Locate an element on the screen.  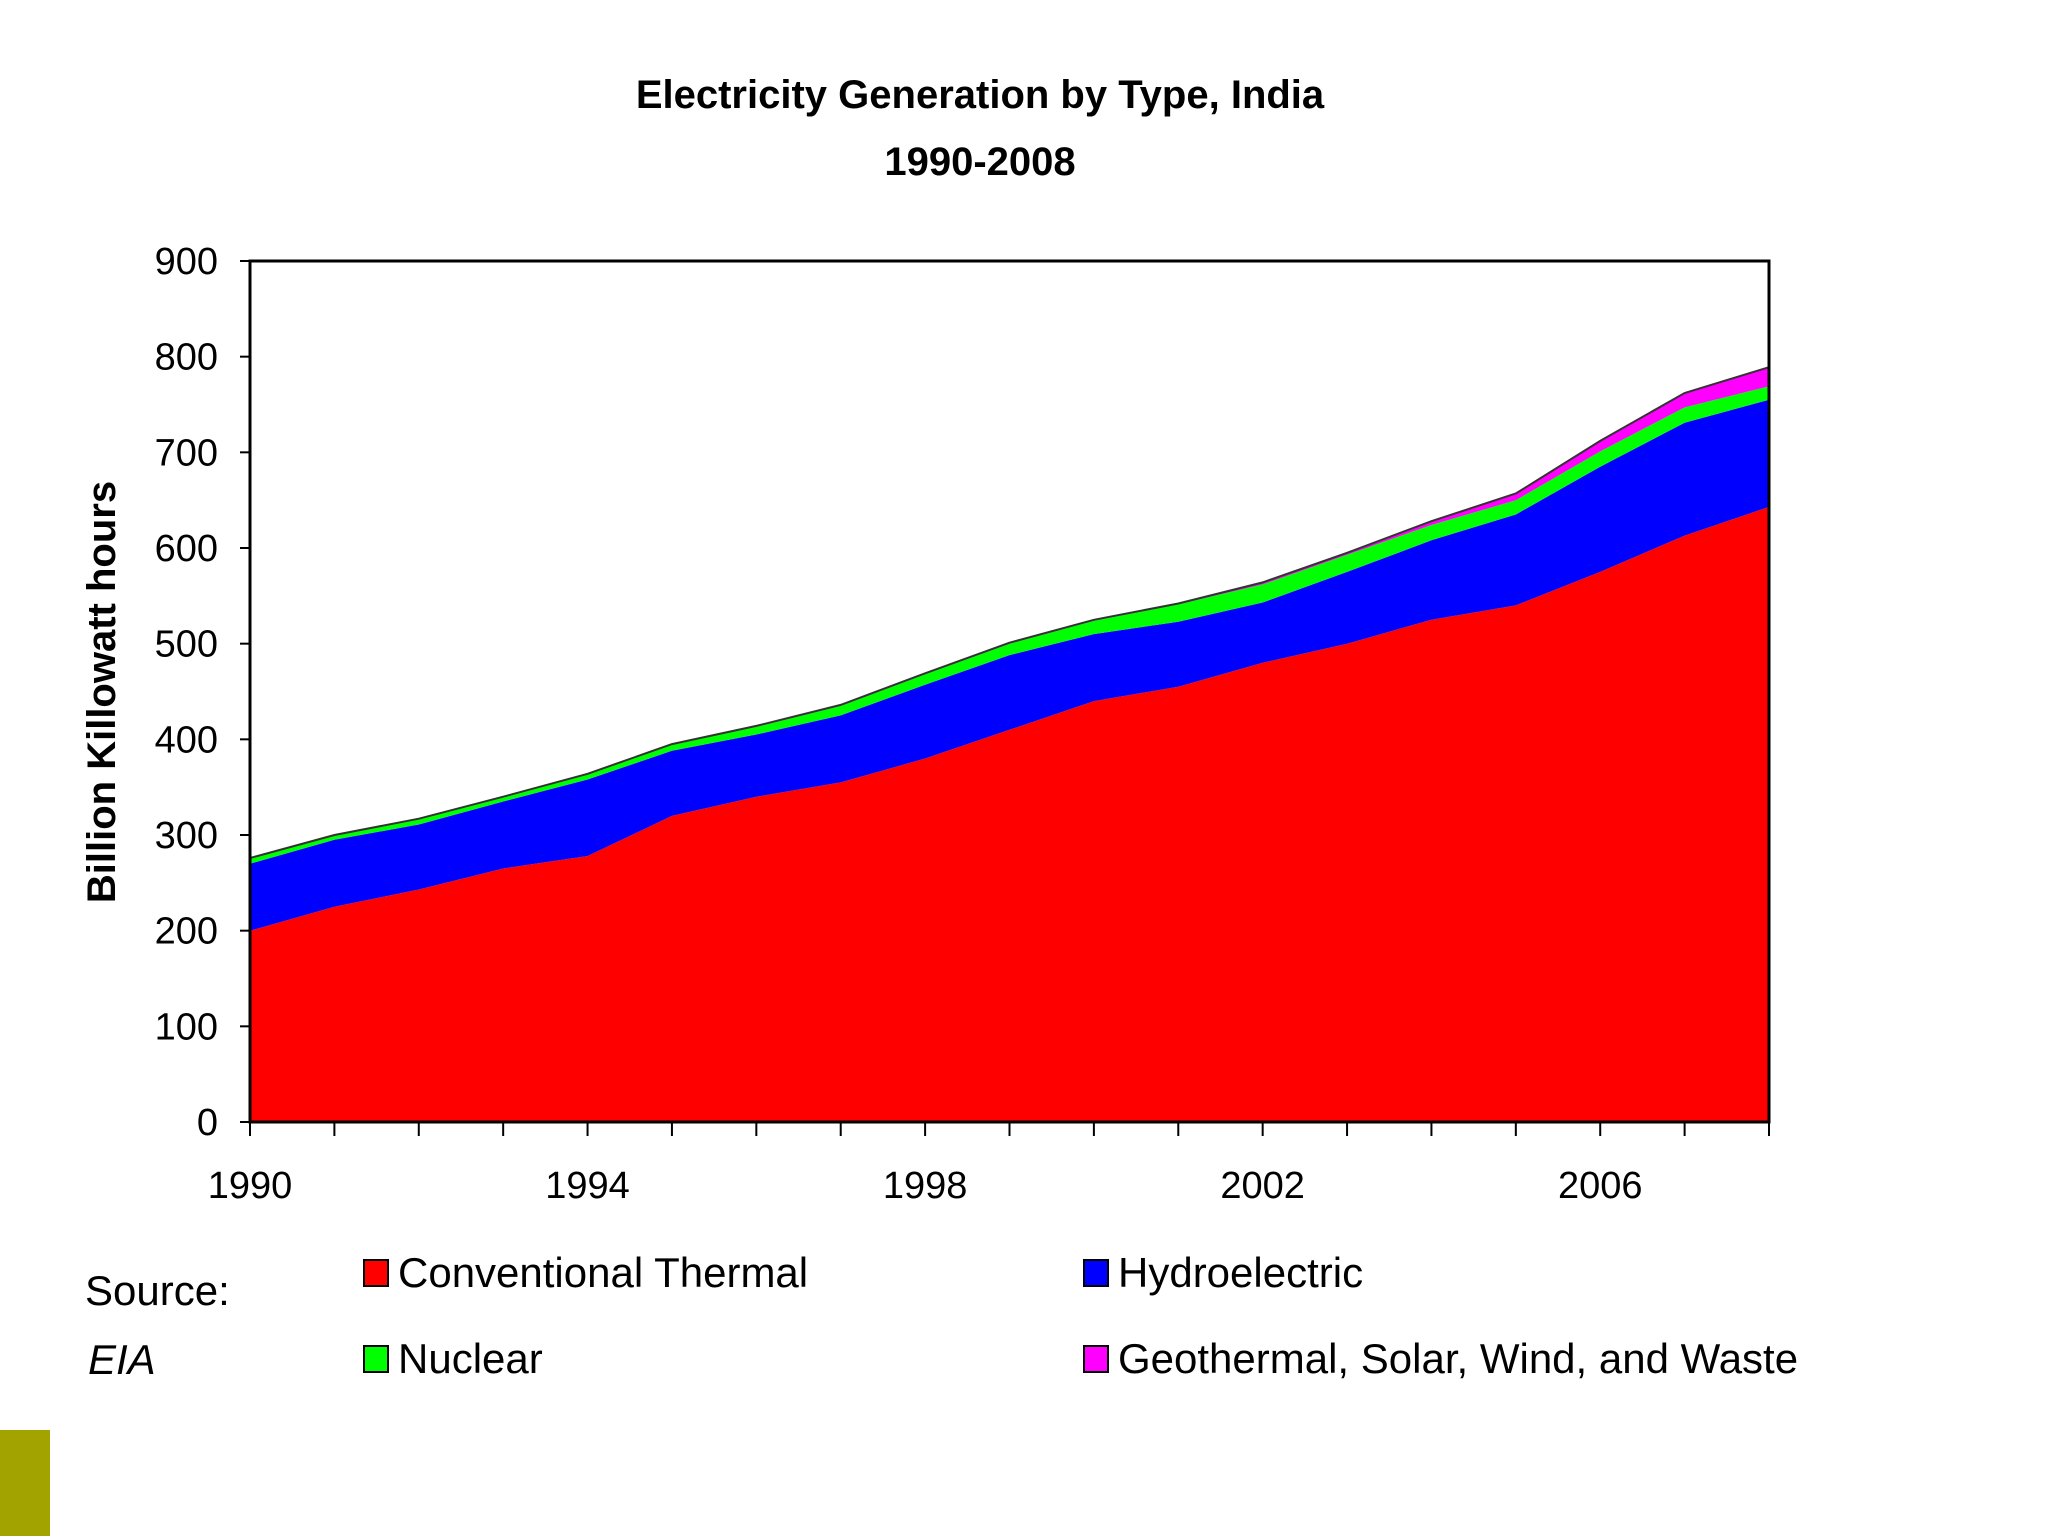
source-value: EIA is located at coordinates (122, 1359).